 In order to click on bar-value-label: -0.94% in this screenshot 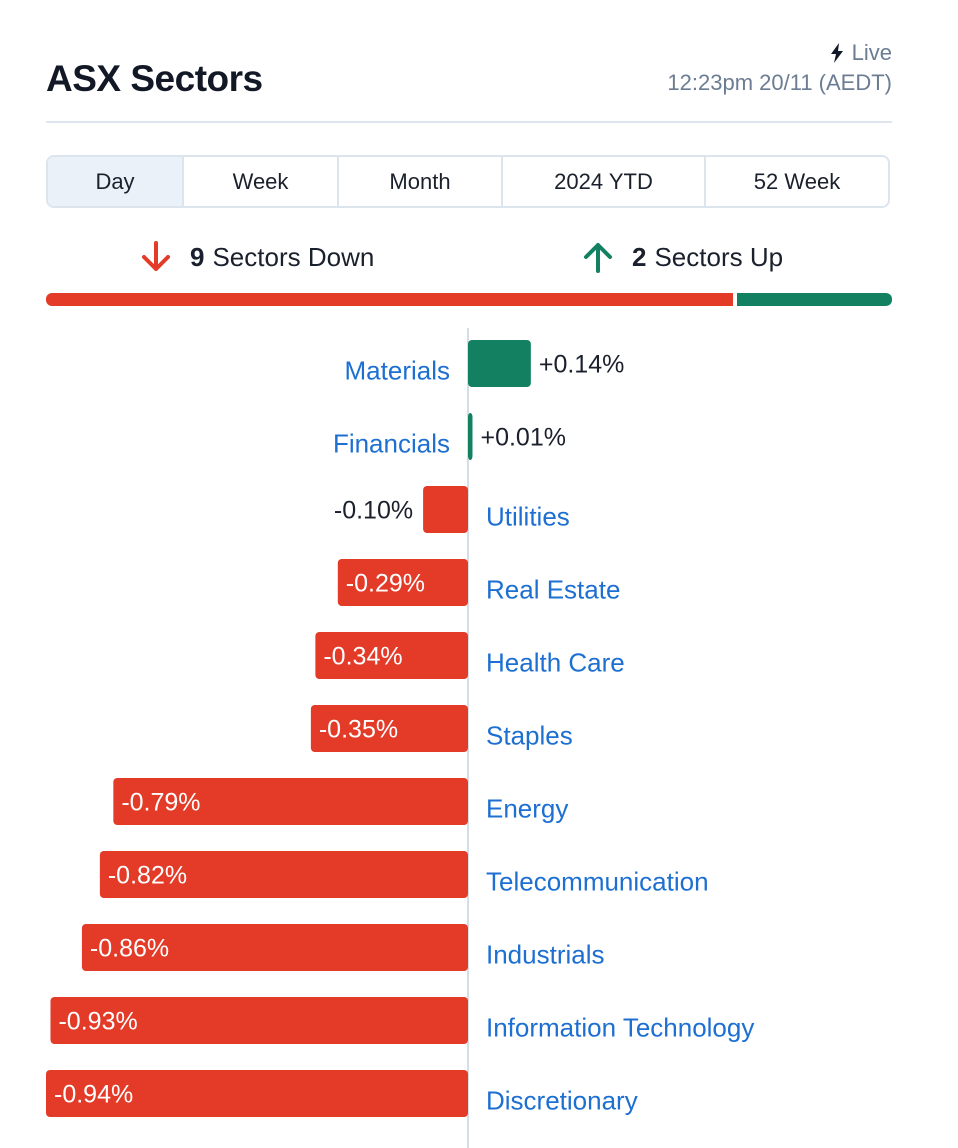, I will do `click(93, 1095)`.